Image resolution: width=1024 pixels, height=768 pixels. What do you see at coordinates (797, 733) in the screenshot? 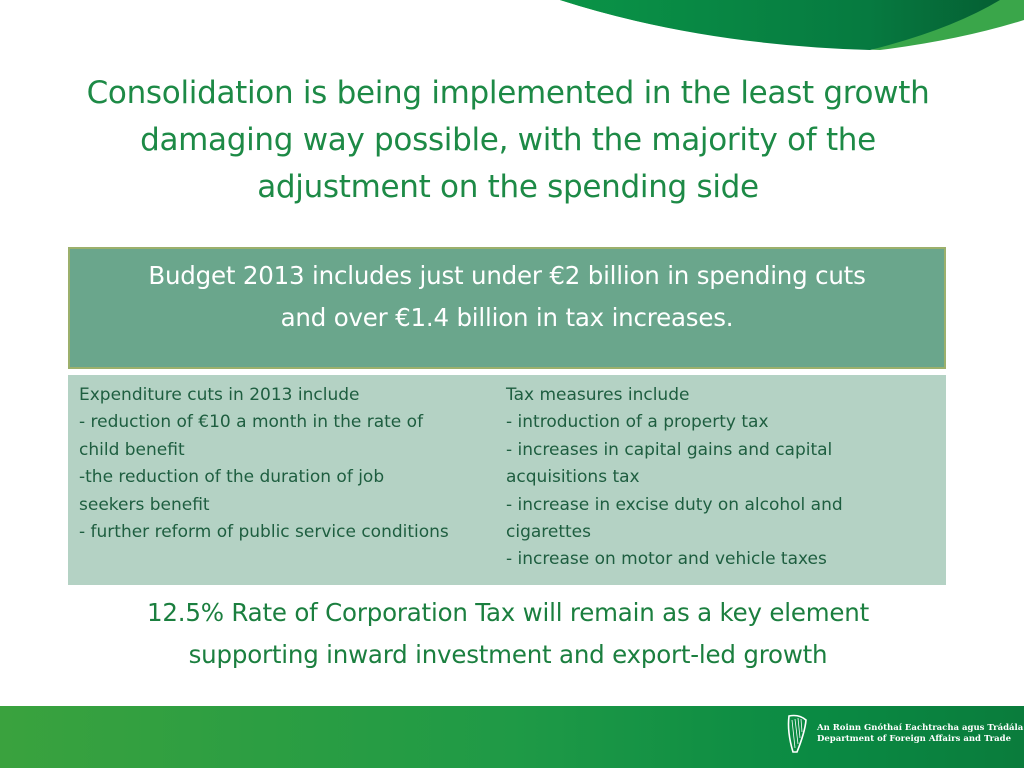
I see `harp-icon` at bounding box center [797, 733].